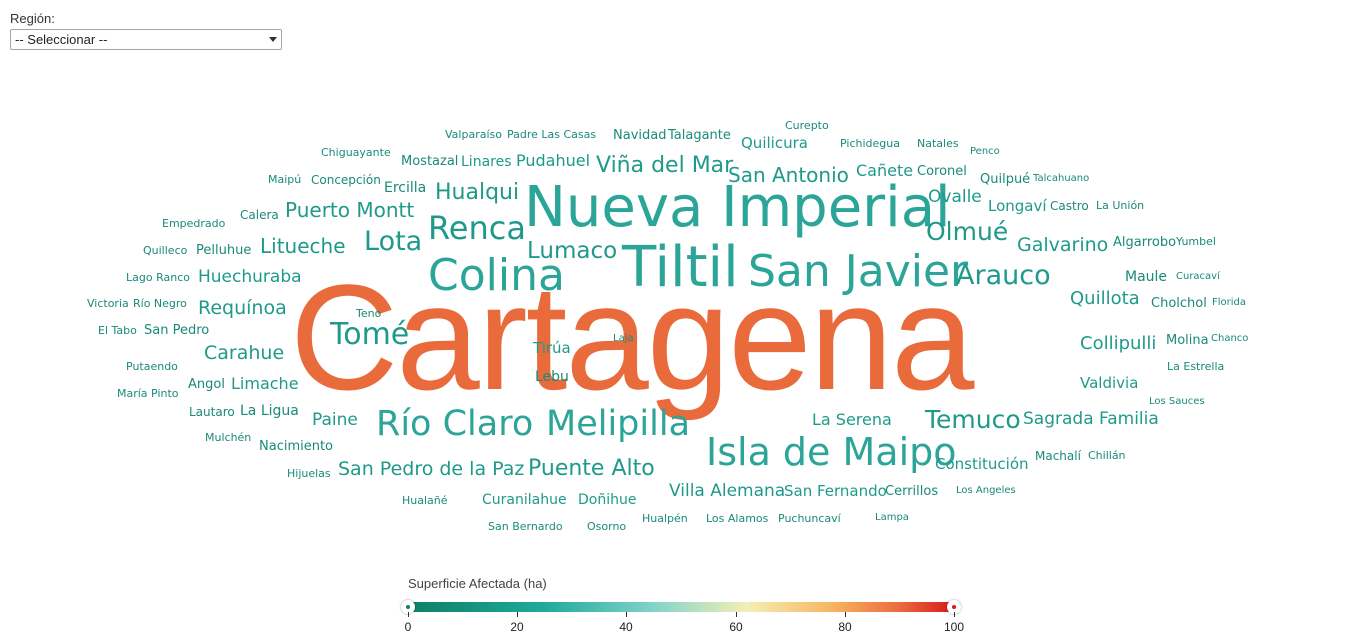 The width and height of the screenshot is (1366, 643). What do you see at coordinates (852, 419) in the screenshot?
I see `word-cloud-item: La Serena` at bounding box center [852, 419].